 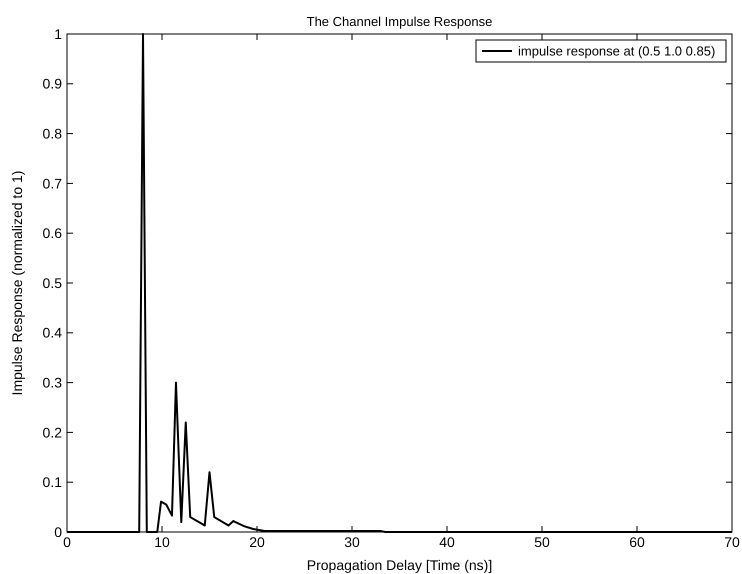 What do you see at coordinates (162, 542) in the screenshot?
I see `x-tick-label: 10` at bounding box center [162, 542].